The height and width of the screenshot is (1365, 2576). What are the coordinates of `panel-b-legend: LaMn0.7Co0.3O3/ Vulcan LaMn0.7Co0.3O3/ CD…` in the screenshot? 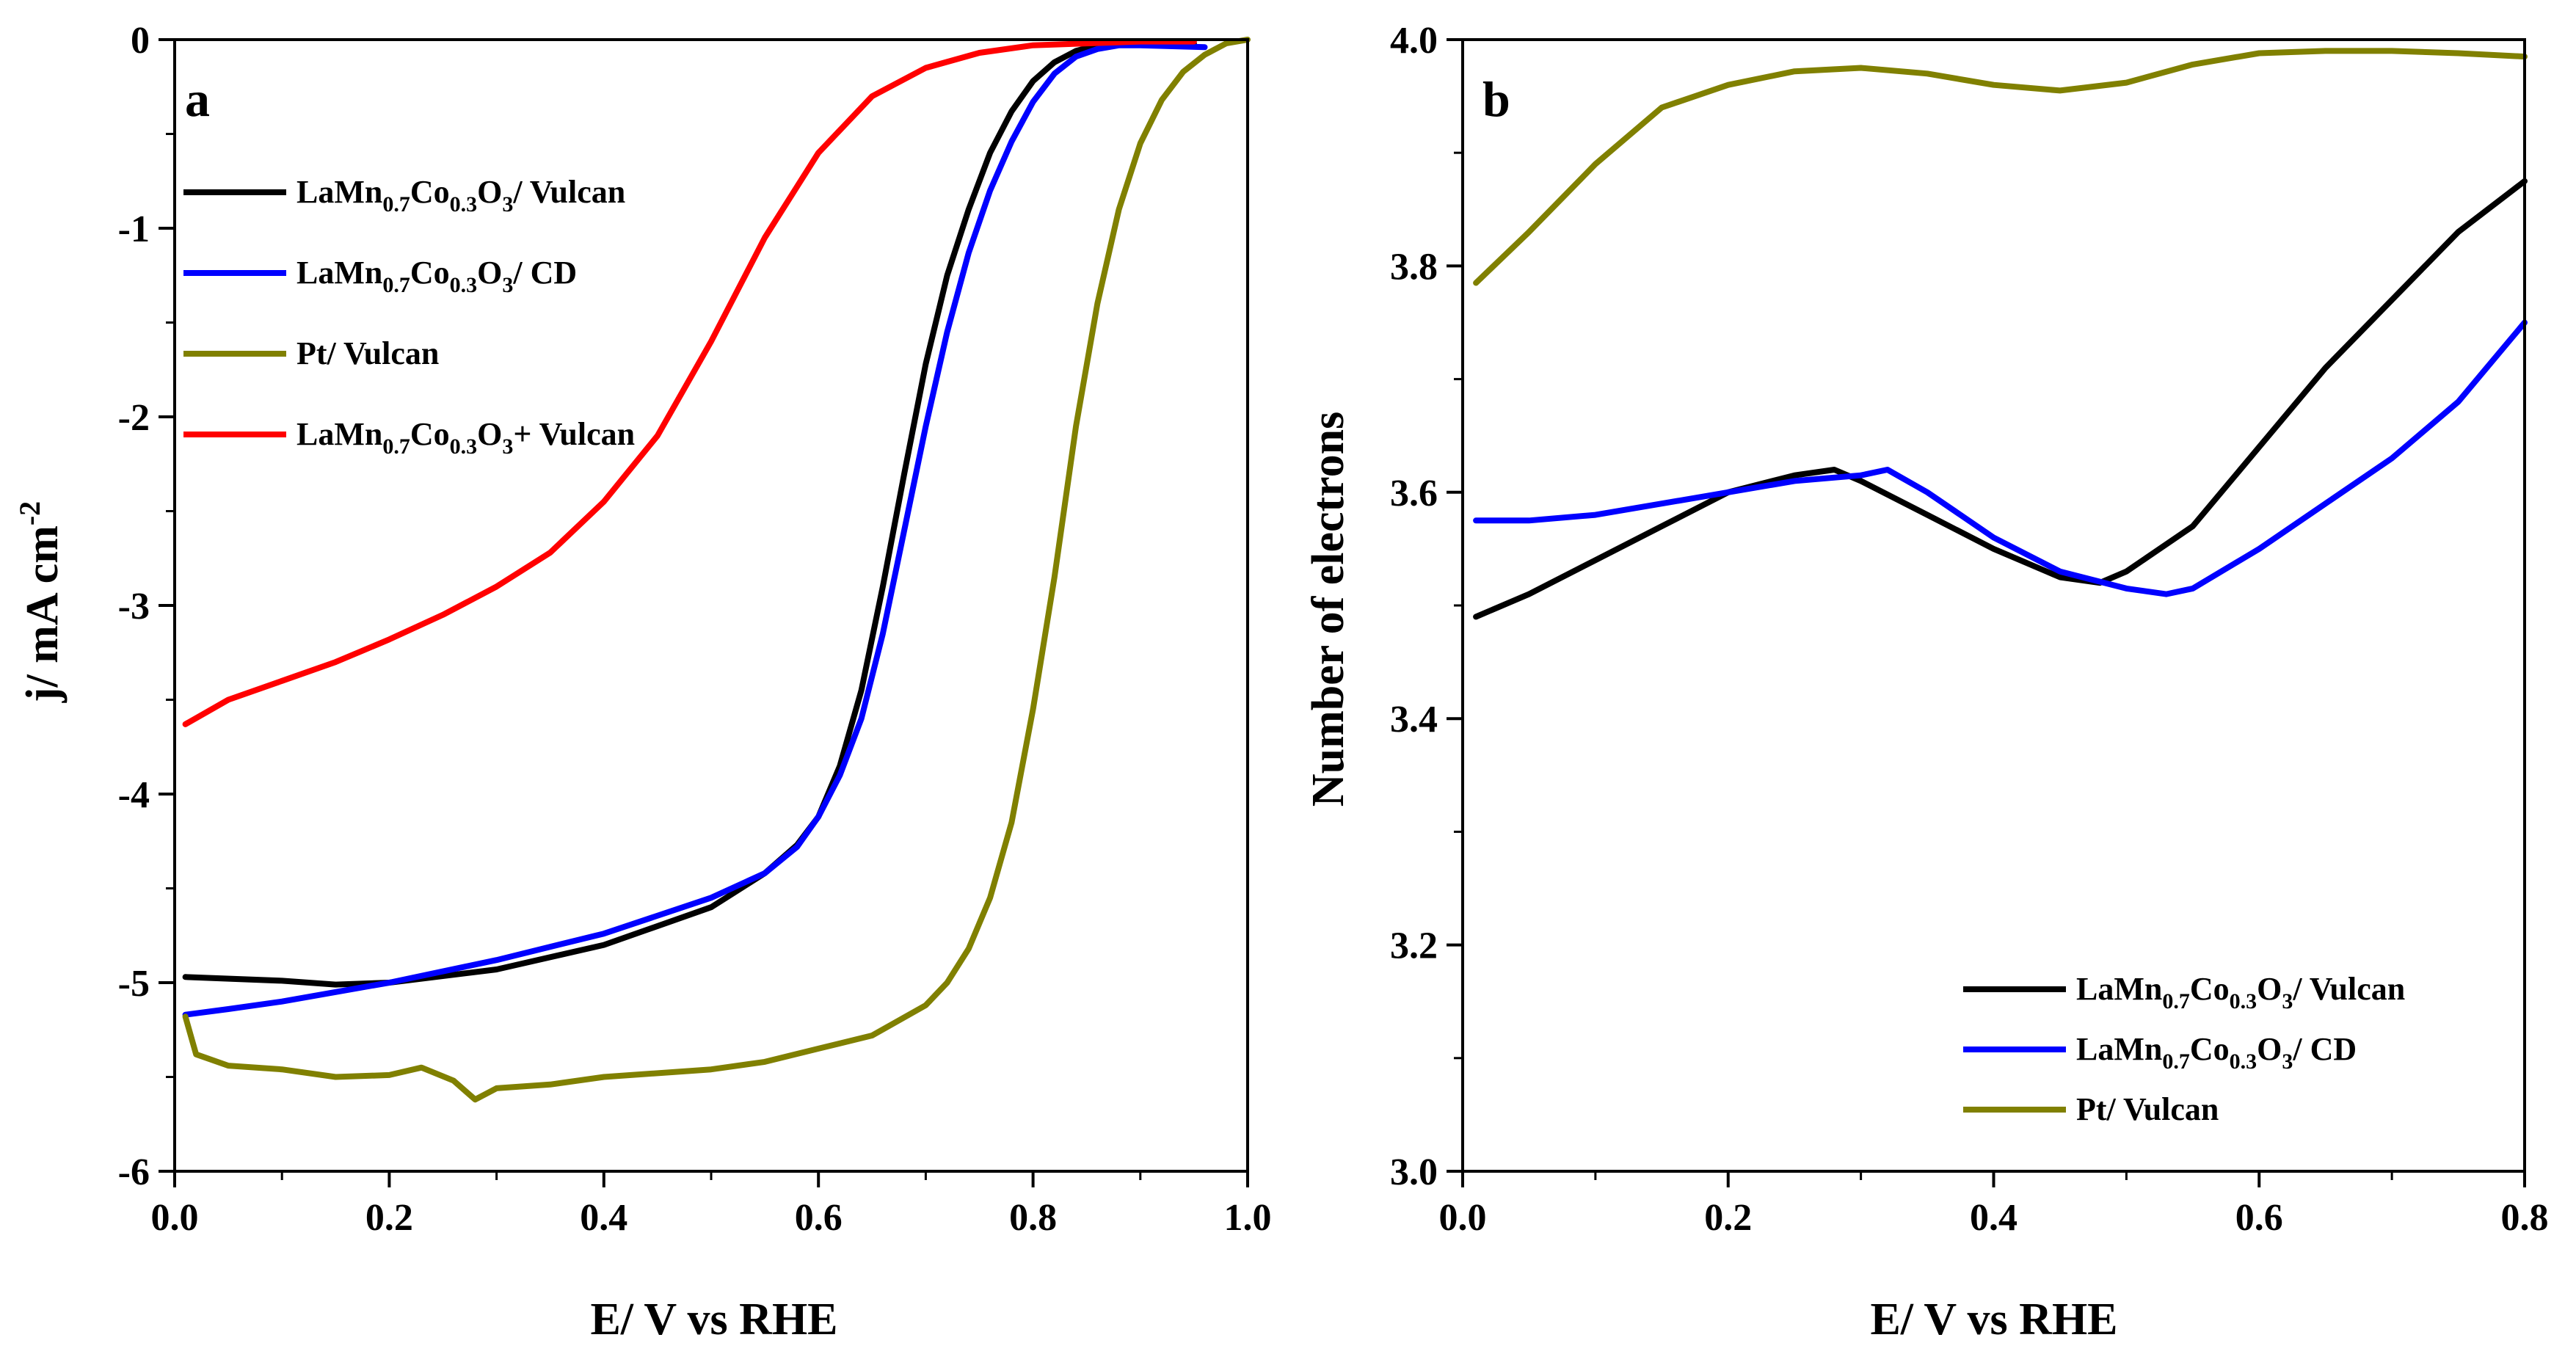 It's located at (2184, 1049).